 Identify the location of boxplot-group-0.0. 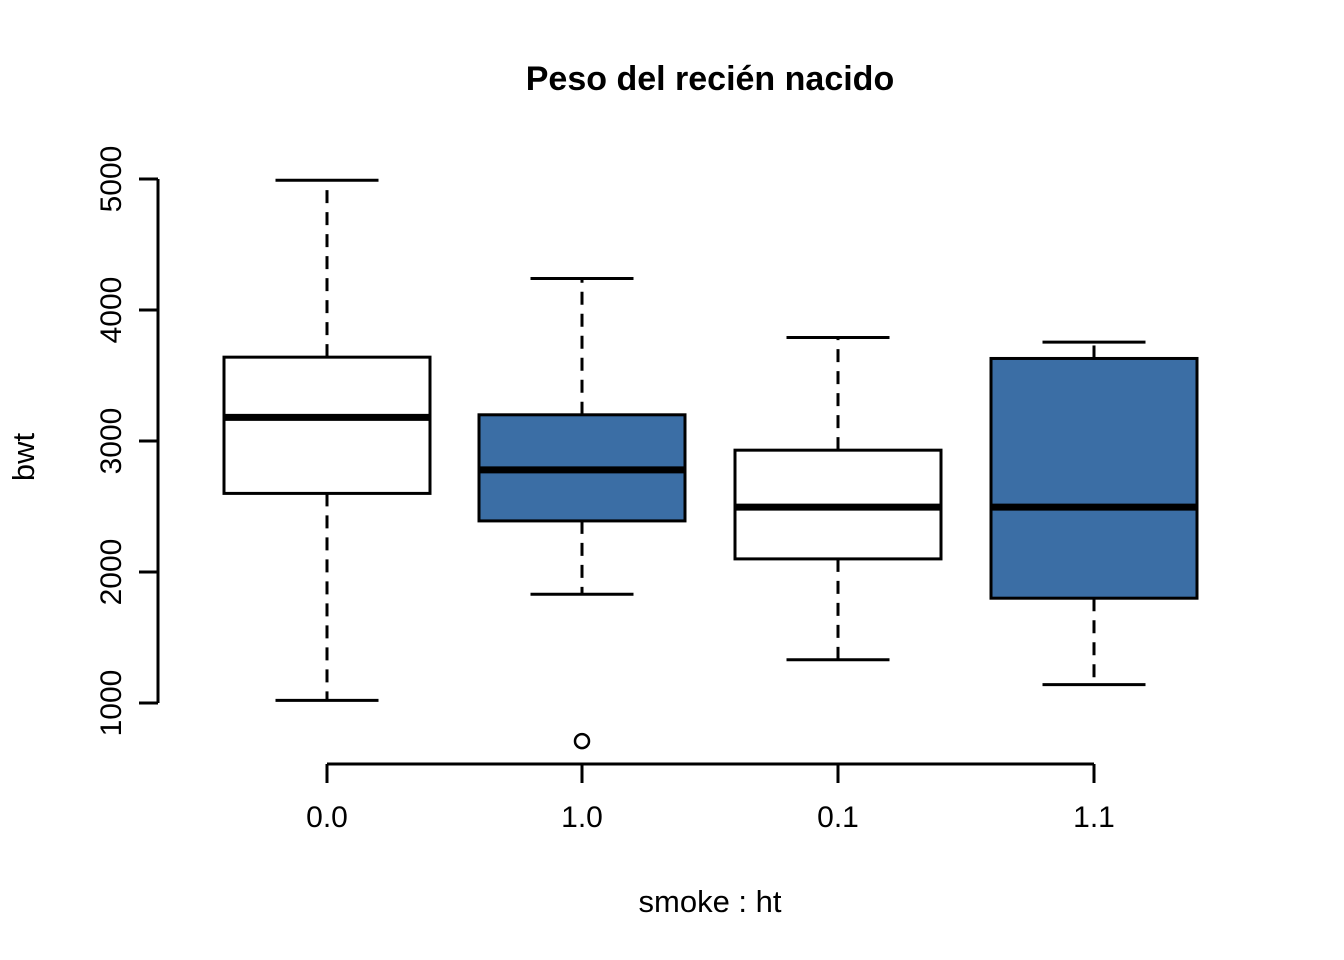
(327, 440).